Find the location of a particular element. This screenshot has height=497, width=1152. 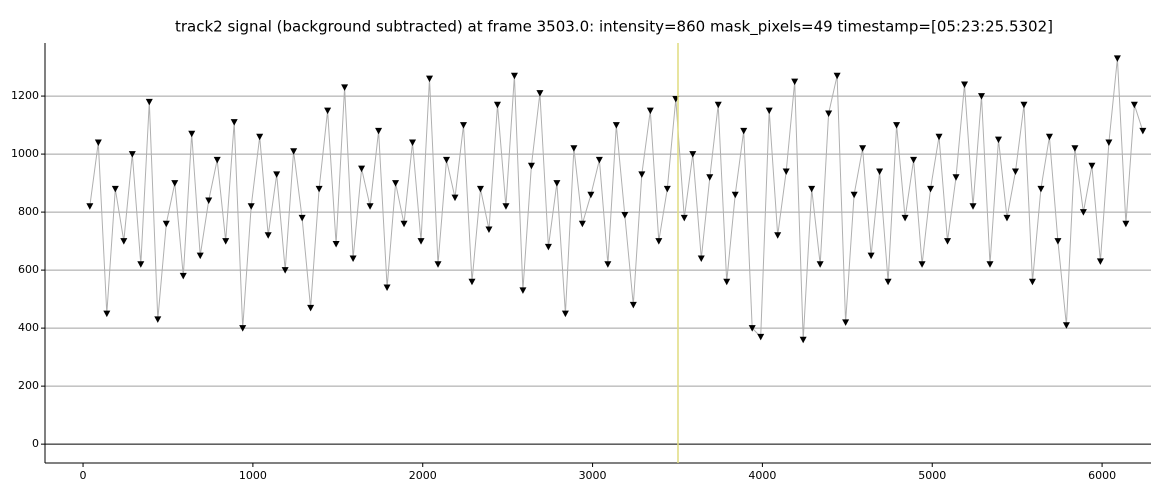

x-tick-label: 1000 is located at coordinates (253, 475).